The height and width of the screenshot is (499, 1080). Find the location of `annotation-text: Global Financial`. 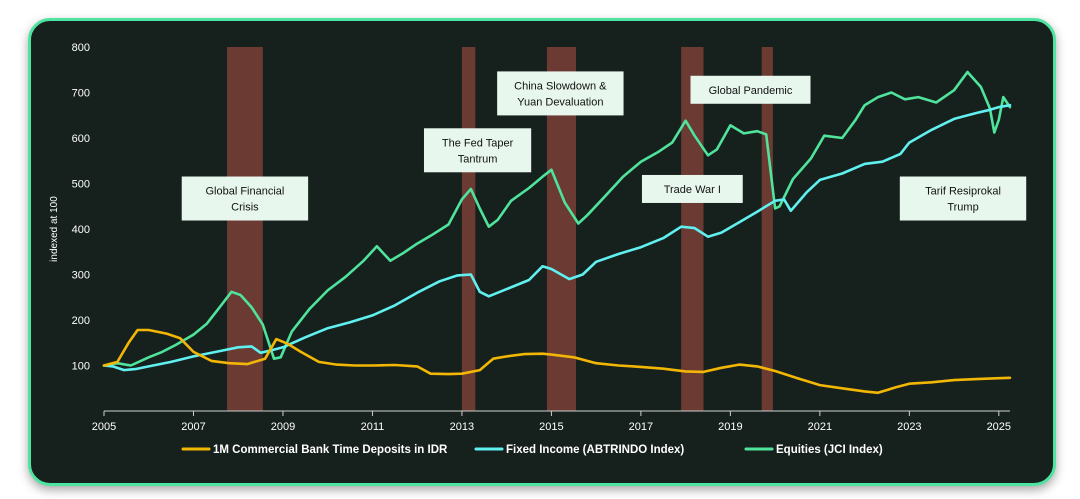

annotation-text: Global Financial is located at coordinates (244, 192).